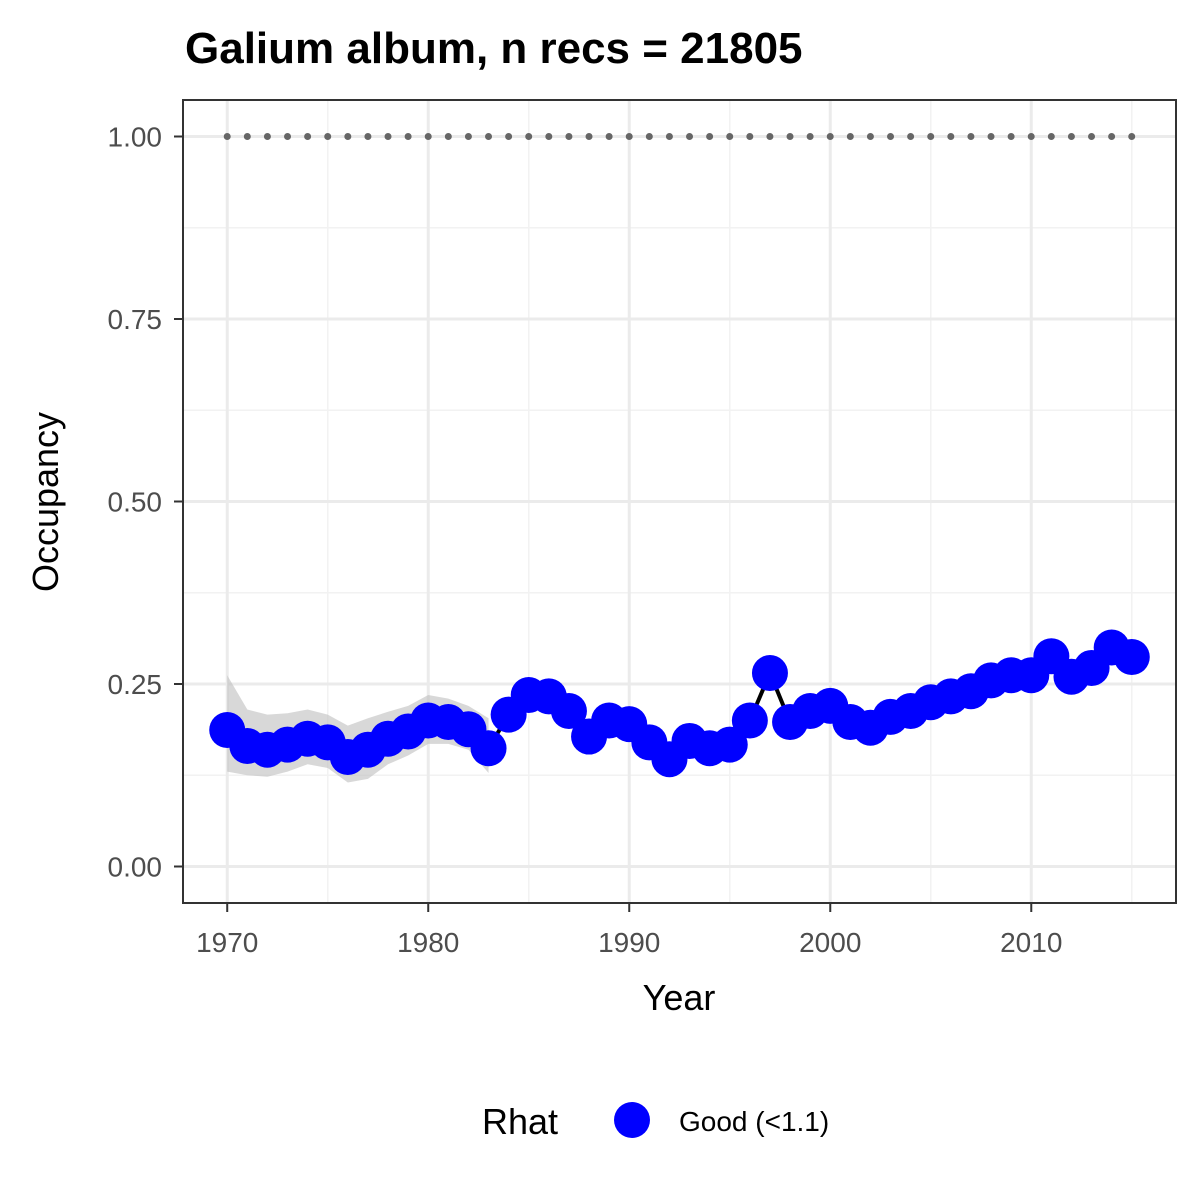 This screenshot has height=1200, width=1200. Describe the element at coordinates (655, 1121) in the screenshot. I see `legend: Rhat Good (<1.1)` at that location.